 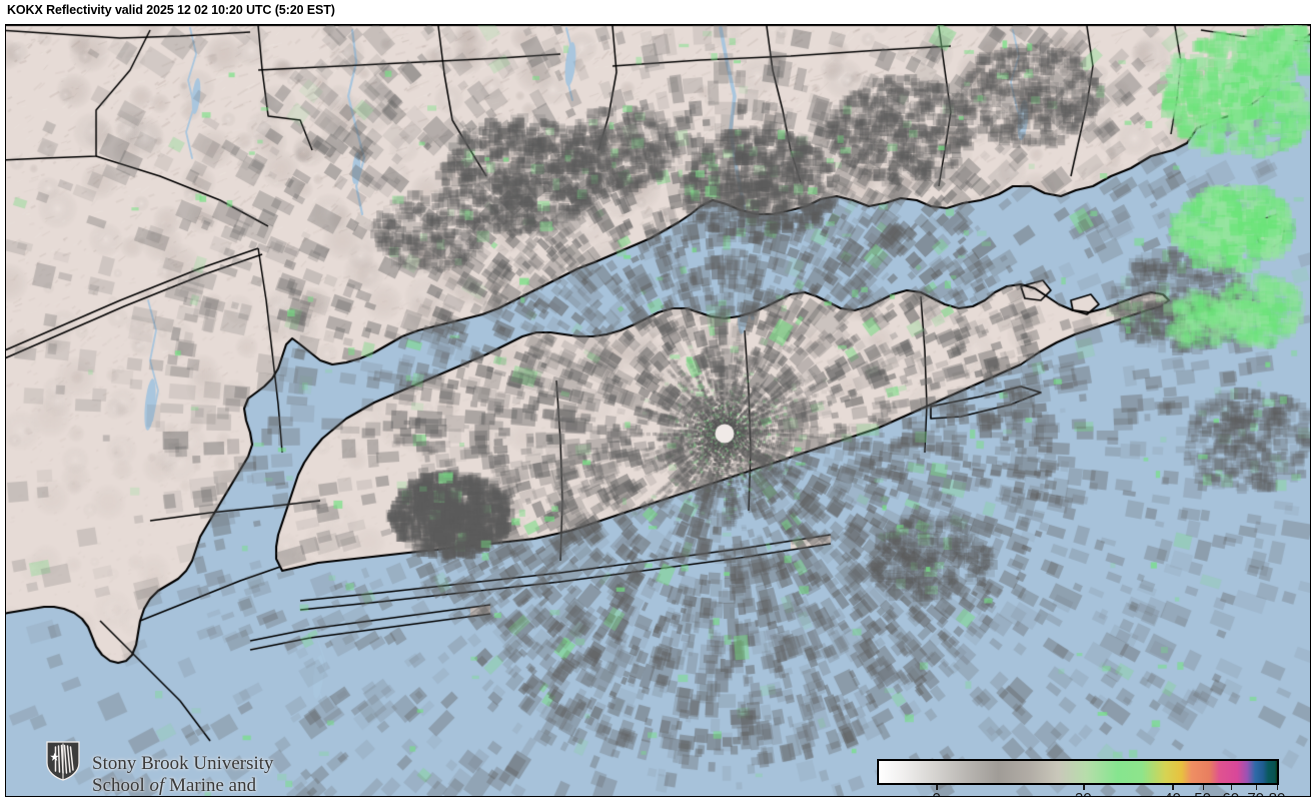 I want to click on colorbar-tick-label: 40, so click(x=1172, y=793).